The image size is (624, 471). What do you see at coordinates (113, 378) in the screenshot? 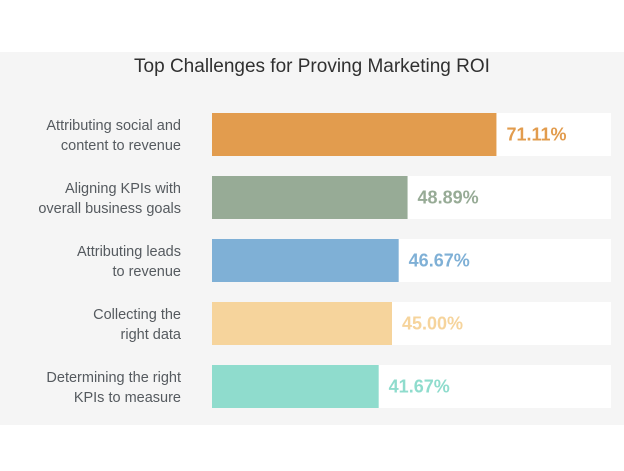
I see `category-label: Determining the right` at bounding box center [113, 378].